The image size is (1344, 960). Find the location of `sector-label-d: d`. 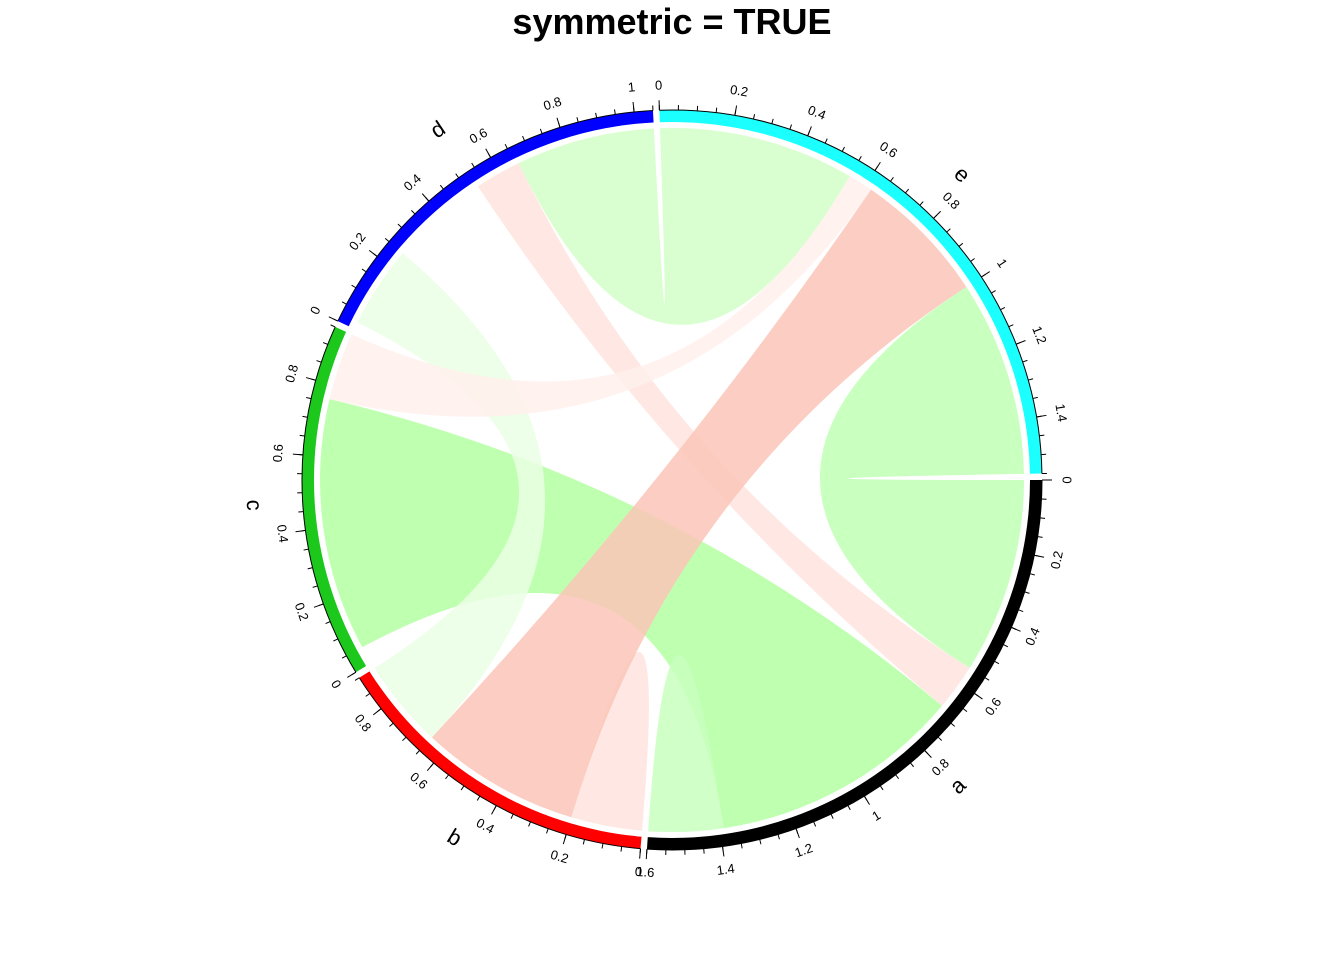

sector-label-d: d is located at coordinates (438, 130).